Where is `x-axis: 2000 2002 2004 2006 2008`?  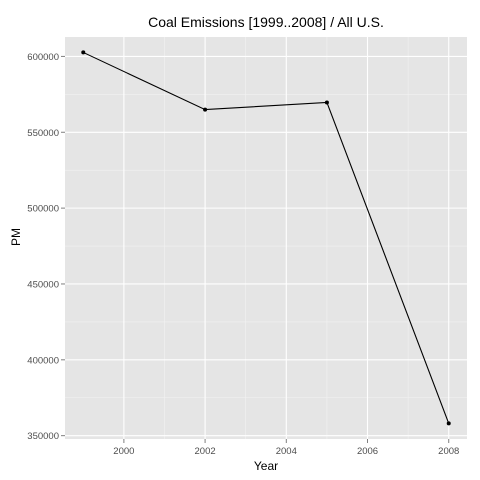
x-axis: 2000 2002 2004 2006 2008 is located at coordinates (286, 448).